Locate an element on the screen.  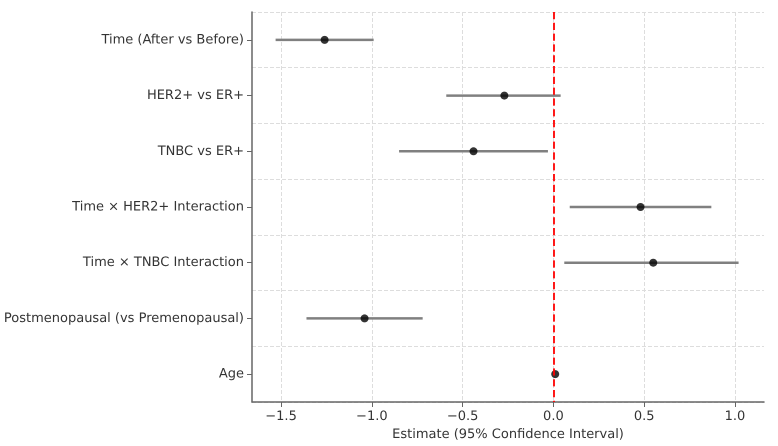
x-tick-label: 0.5 is located at coordinates (644, 416).